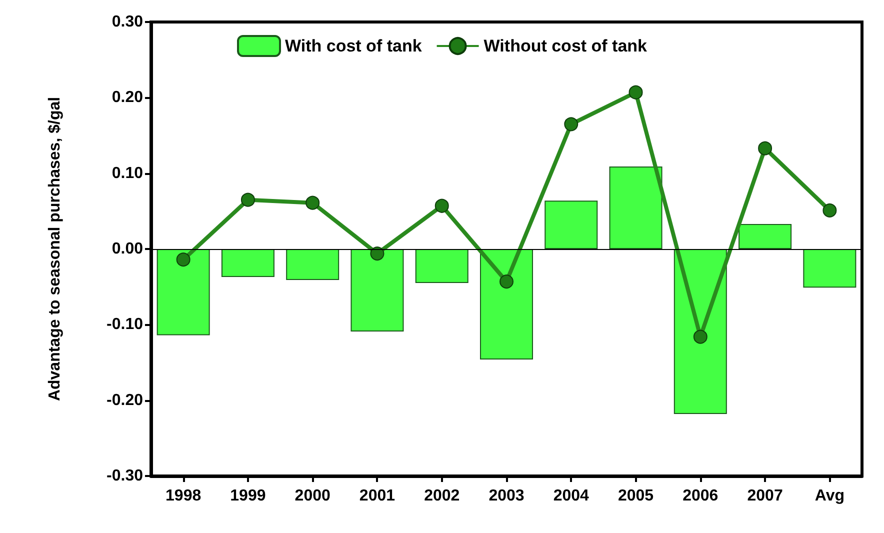  Describe the element at coordinates (125, 476) in the screenshot. I see `y-tick-label: -0.30` at that location.